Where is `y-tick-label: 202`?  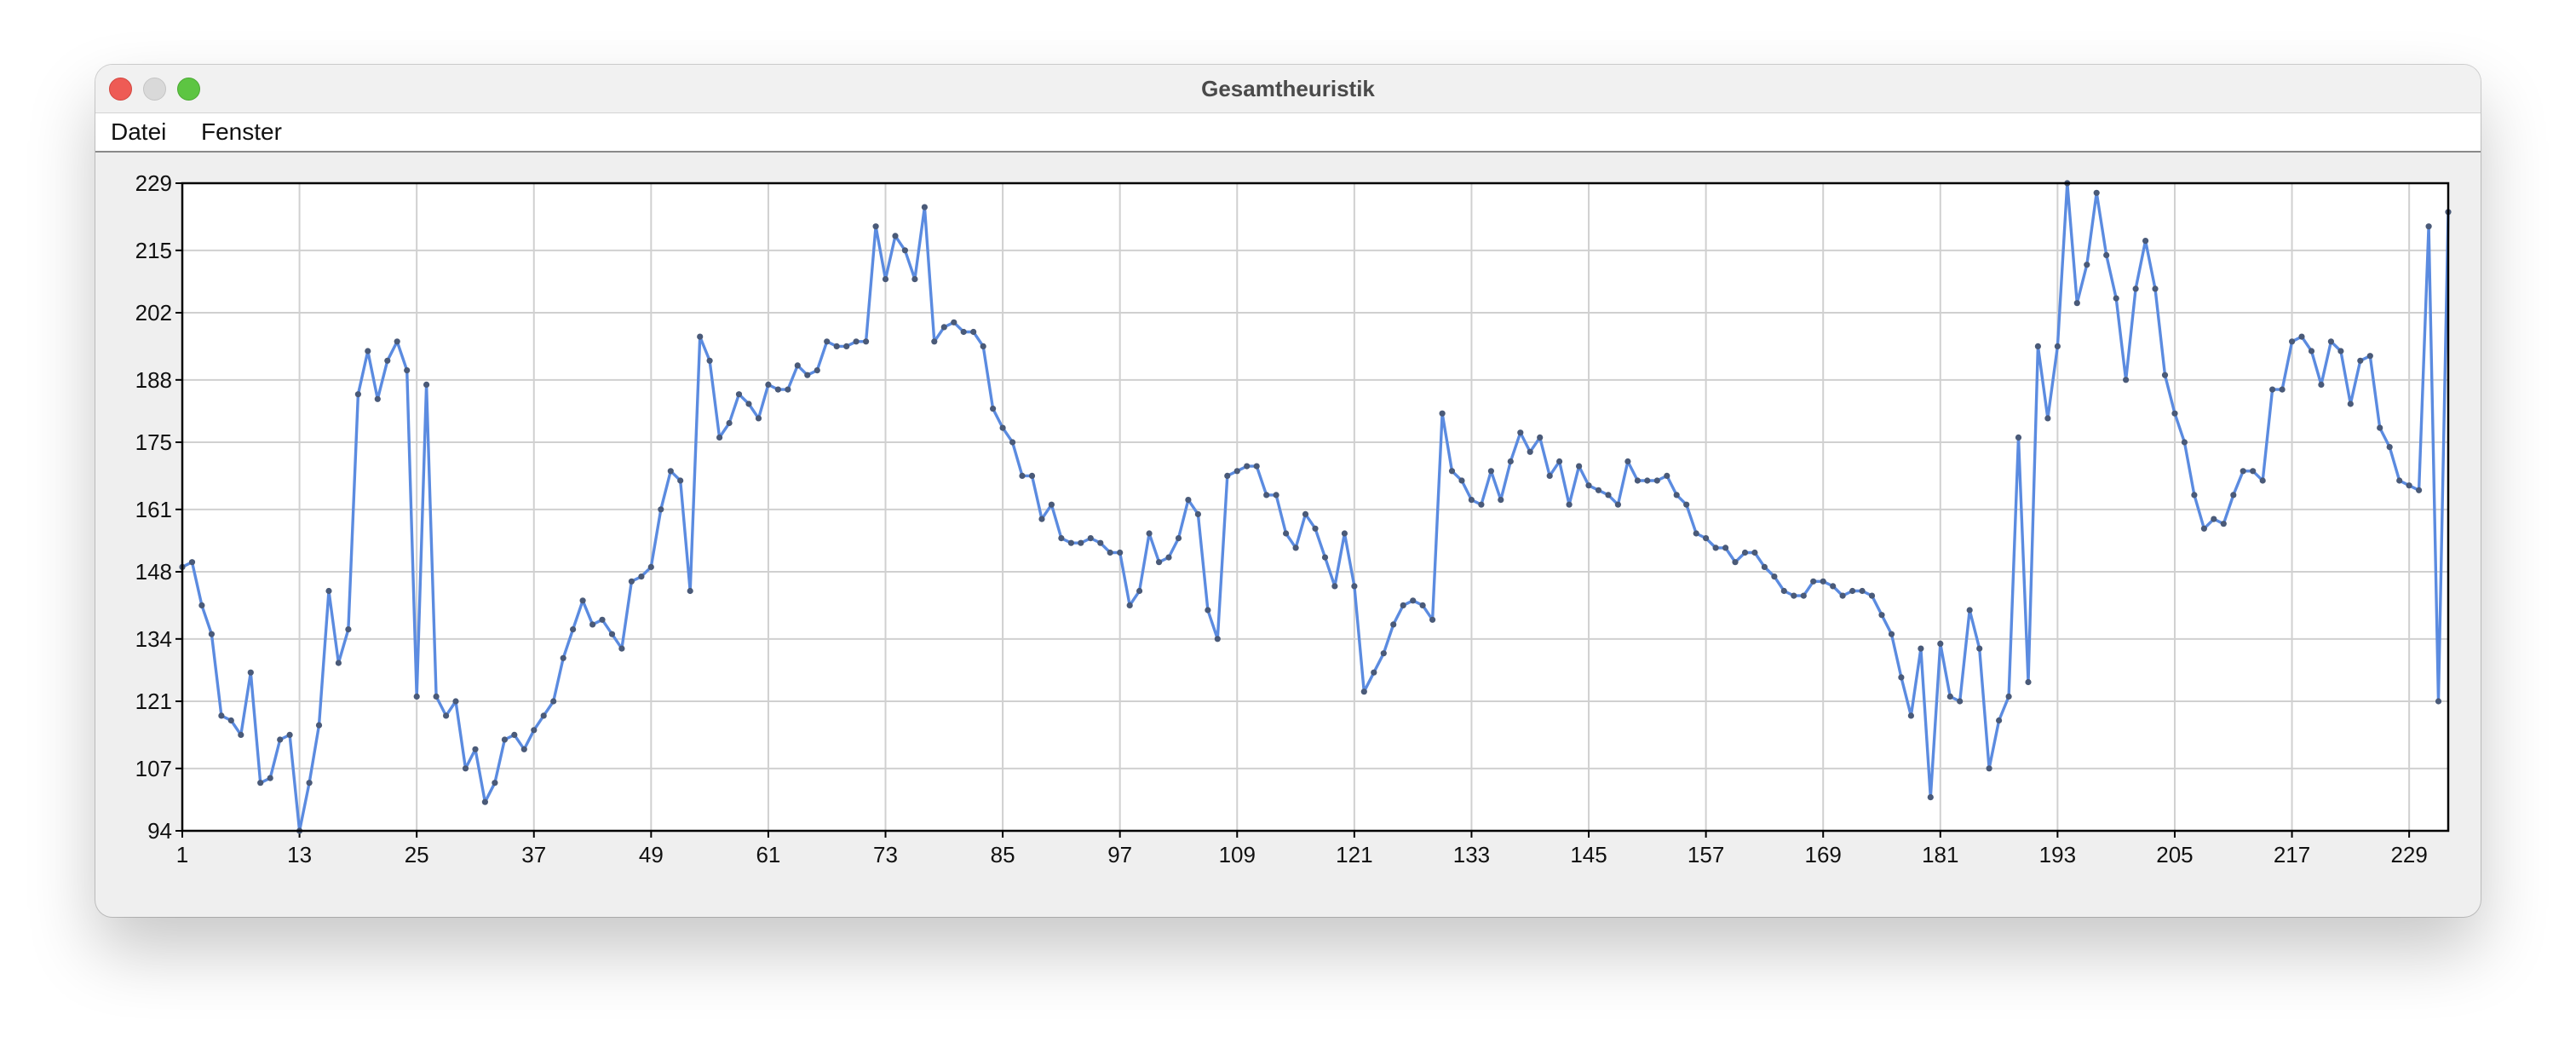
y-tick-label: 202 is located at coordinates (154, 313).